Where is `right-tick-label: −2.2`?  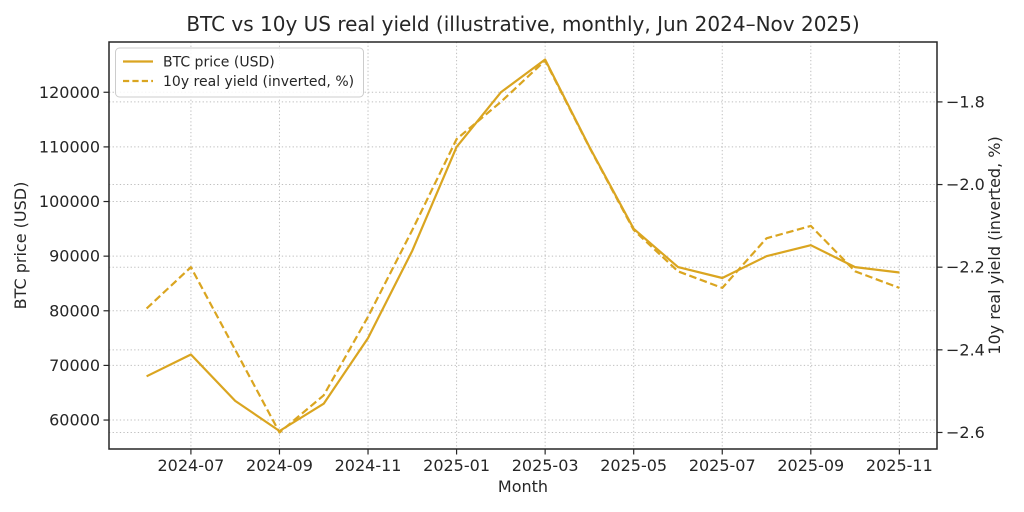
right-tick-label: −2.2 is located at coordinates (965, 267).